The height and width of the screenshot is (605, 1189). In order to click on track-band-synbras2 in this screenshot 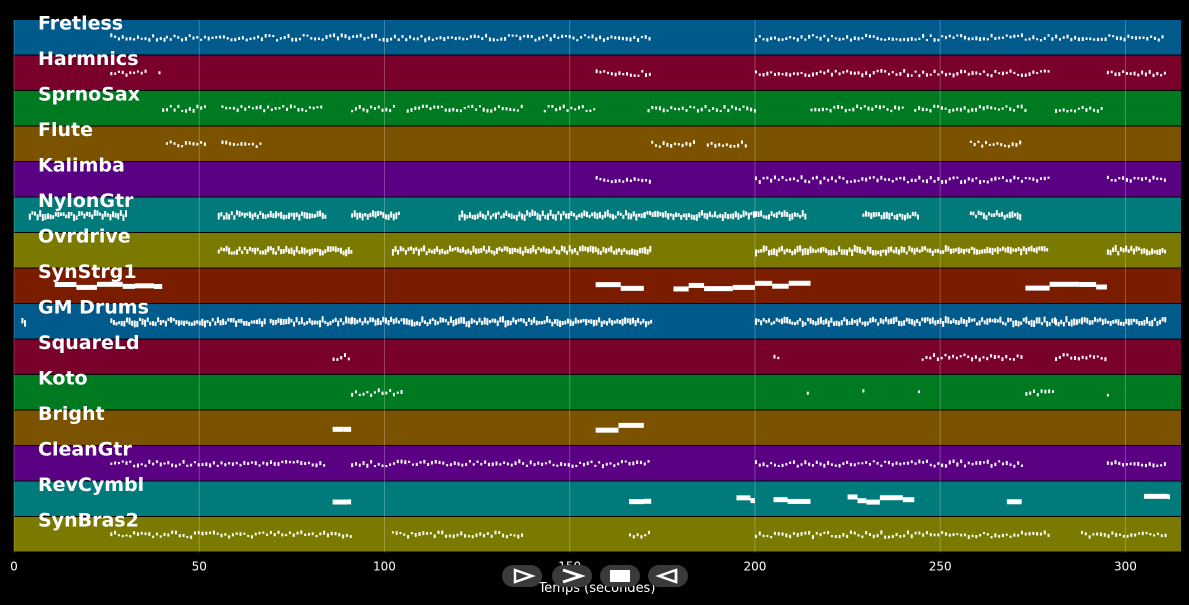, I will do `click(597, 534)`.